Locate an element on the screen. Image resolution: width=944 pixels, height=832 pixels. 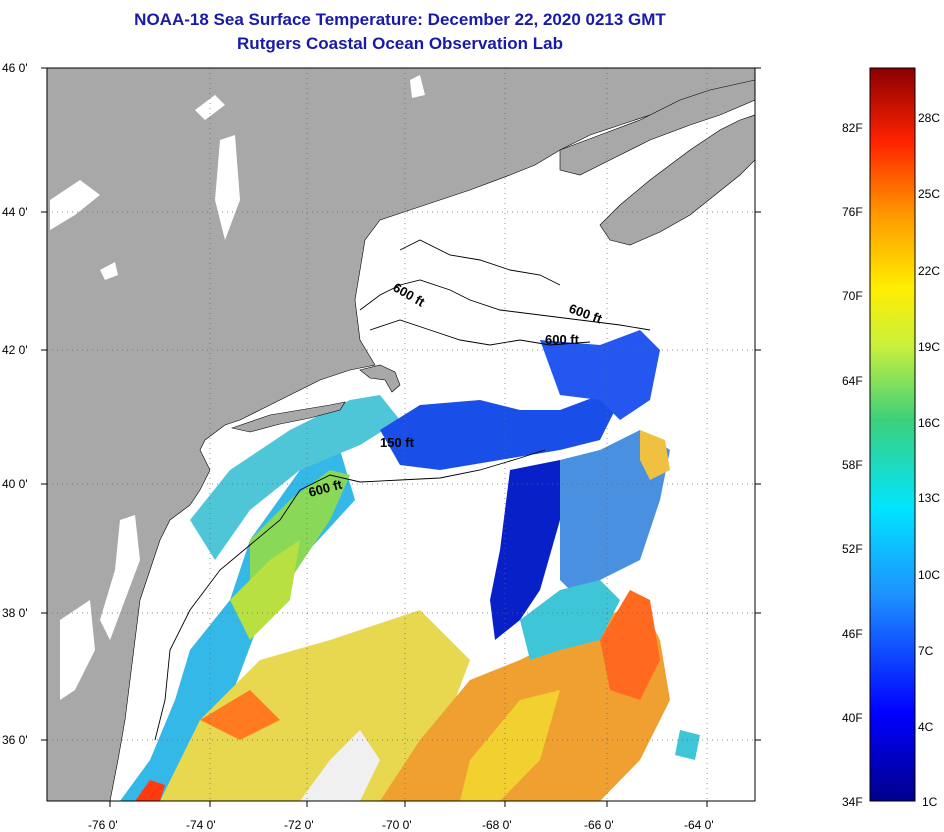
lat-tick-label: 42 0' is located at coordinates (15, 350).